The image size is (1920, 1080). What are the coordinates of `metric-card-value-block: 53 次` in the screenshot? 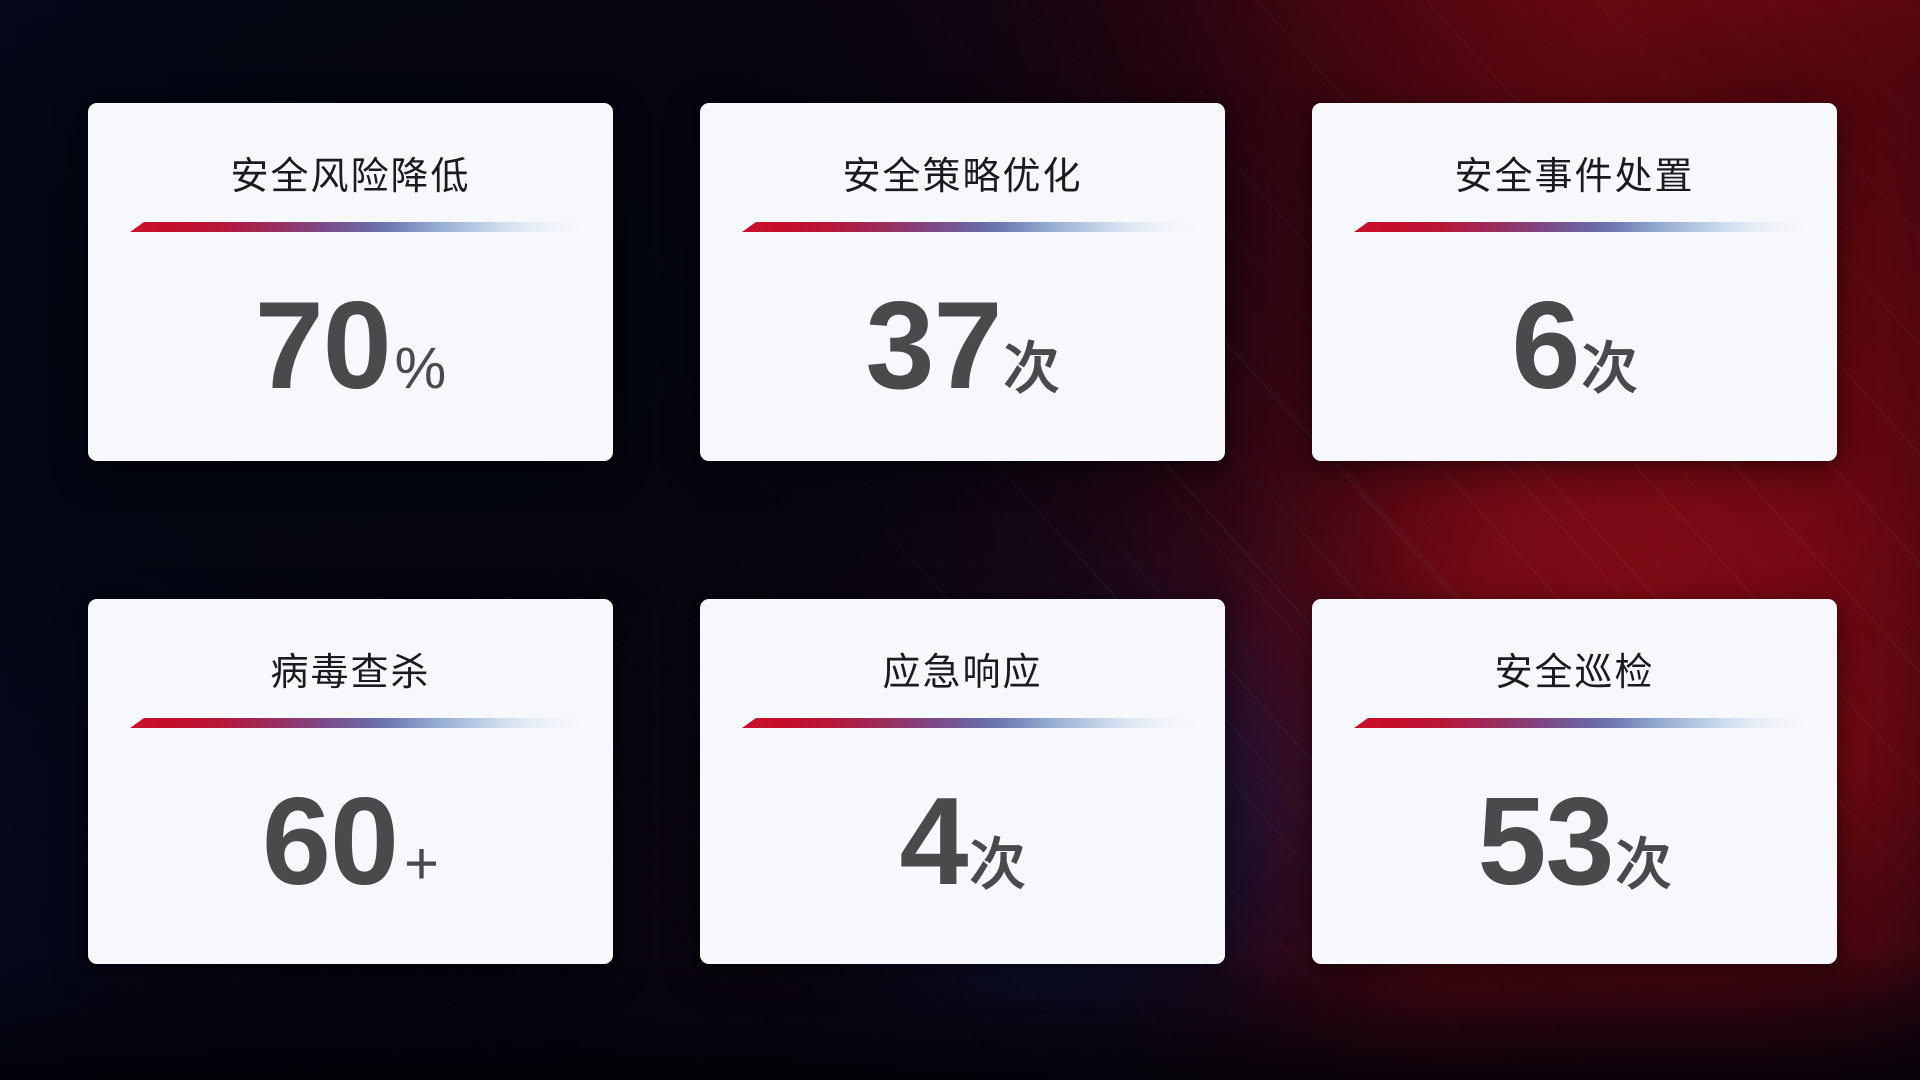 It's located at (1574, 842).